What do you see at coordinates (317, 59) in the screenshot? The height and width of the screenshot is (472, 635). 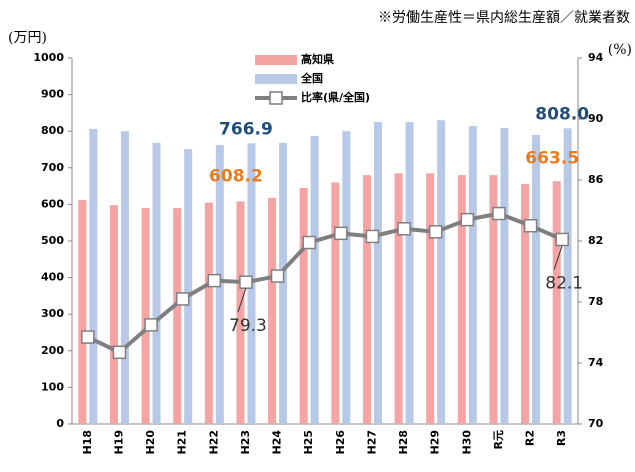 I see `legend-label: 高知県` at bounding box center [317, 59].